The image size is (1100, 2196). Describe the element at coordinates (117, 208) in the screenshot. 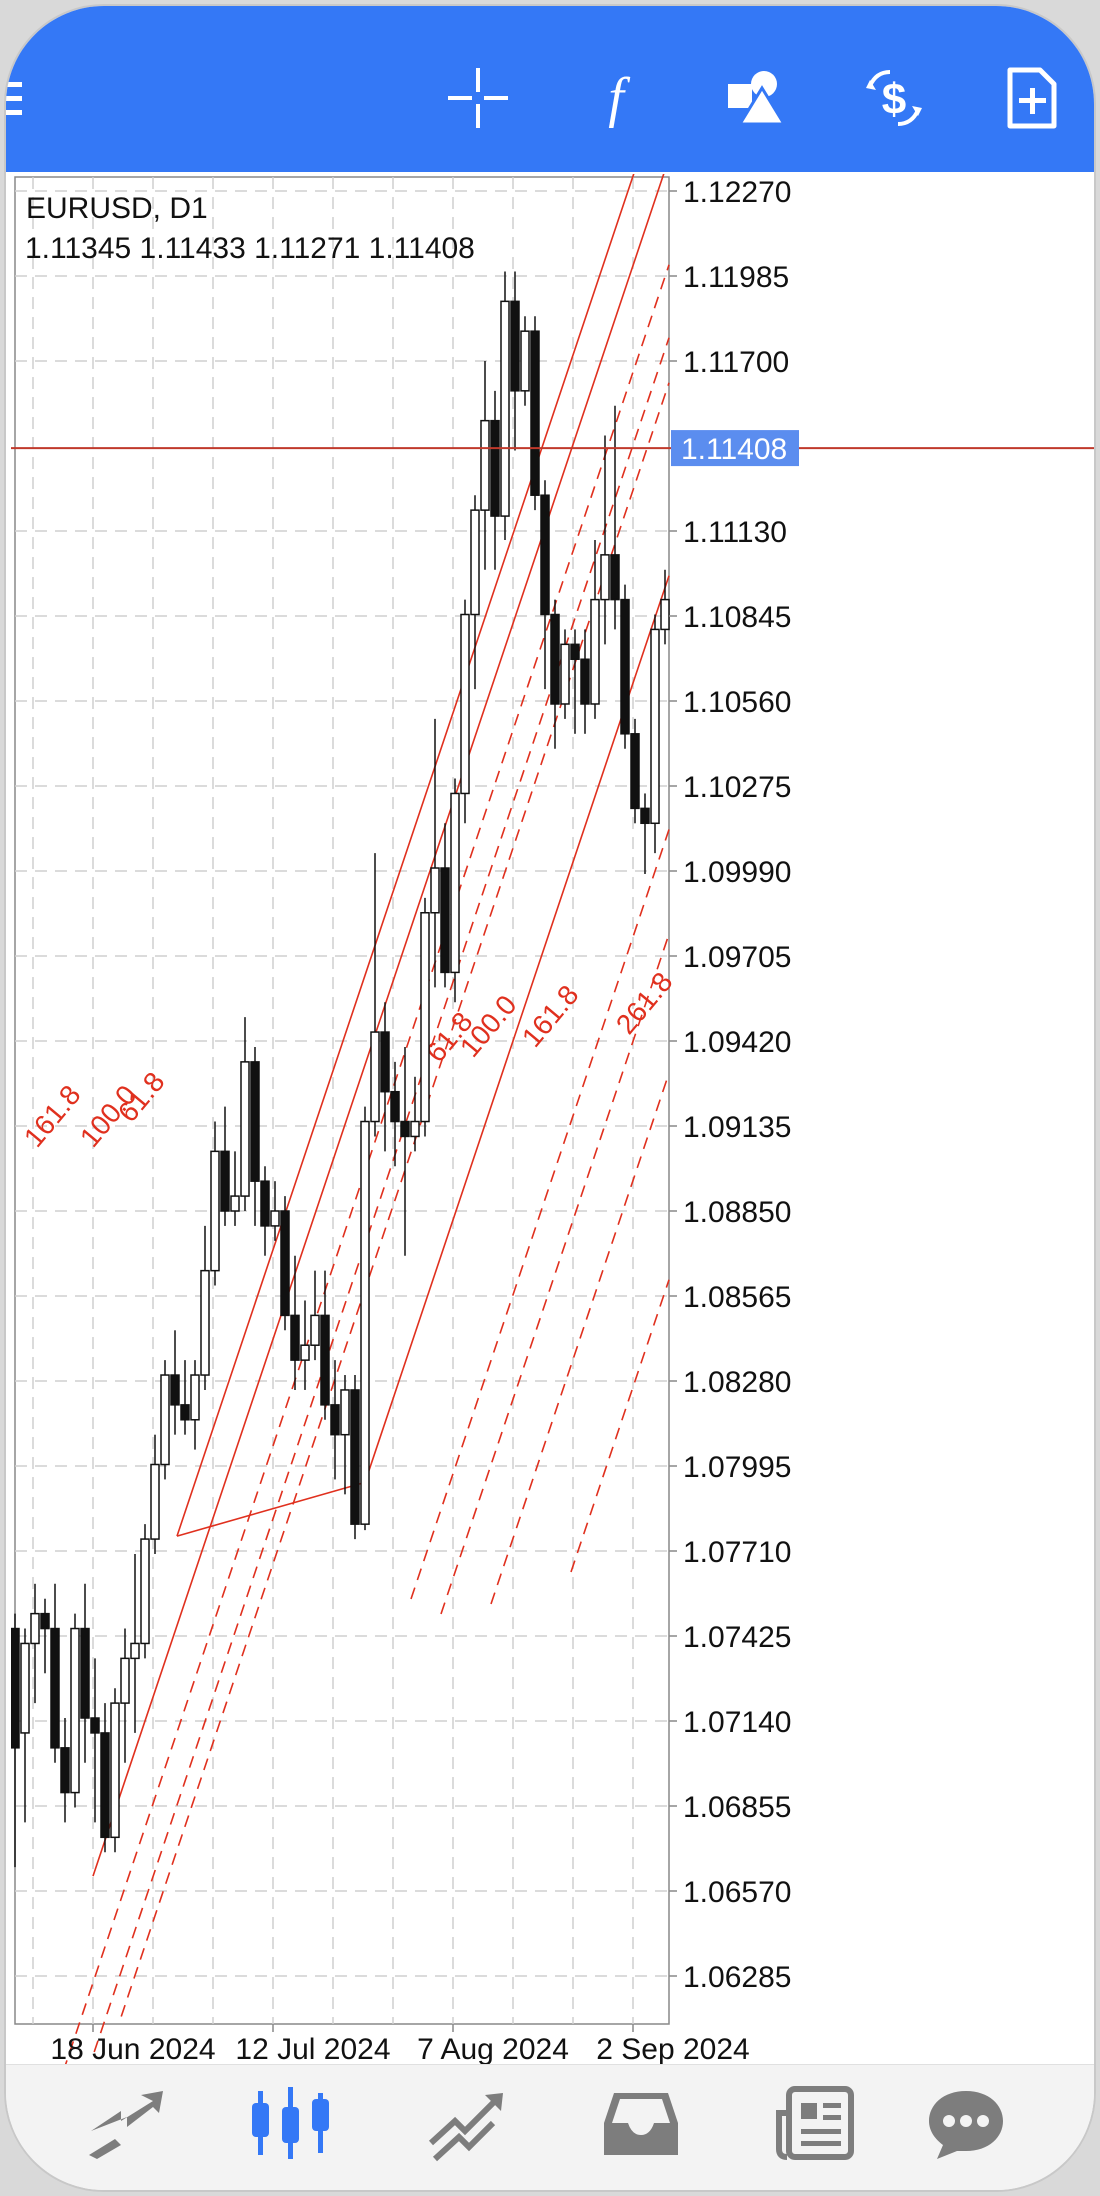

I see `symbol-label: EURUSD, D1` at that location.